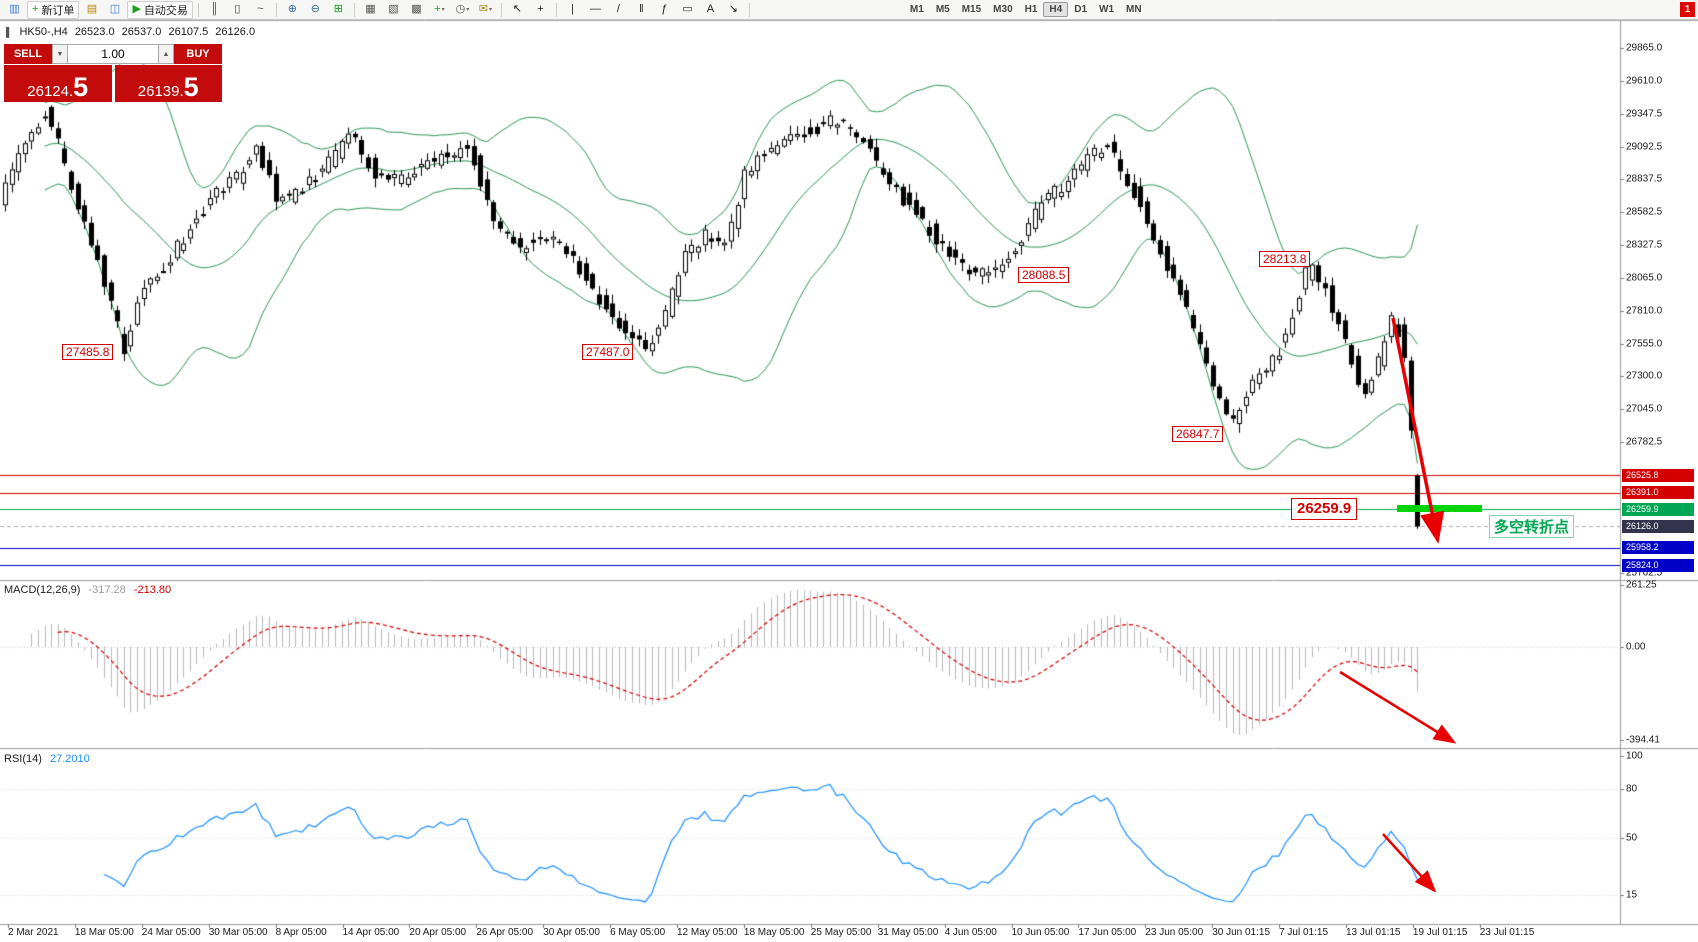  What do you see at coordinates (47, 759) in the screenshot?
I see `rsi-panel-label: RSI(14) 27.2010` at bounding box center [47, 759].